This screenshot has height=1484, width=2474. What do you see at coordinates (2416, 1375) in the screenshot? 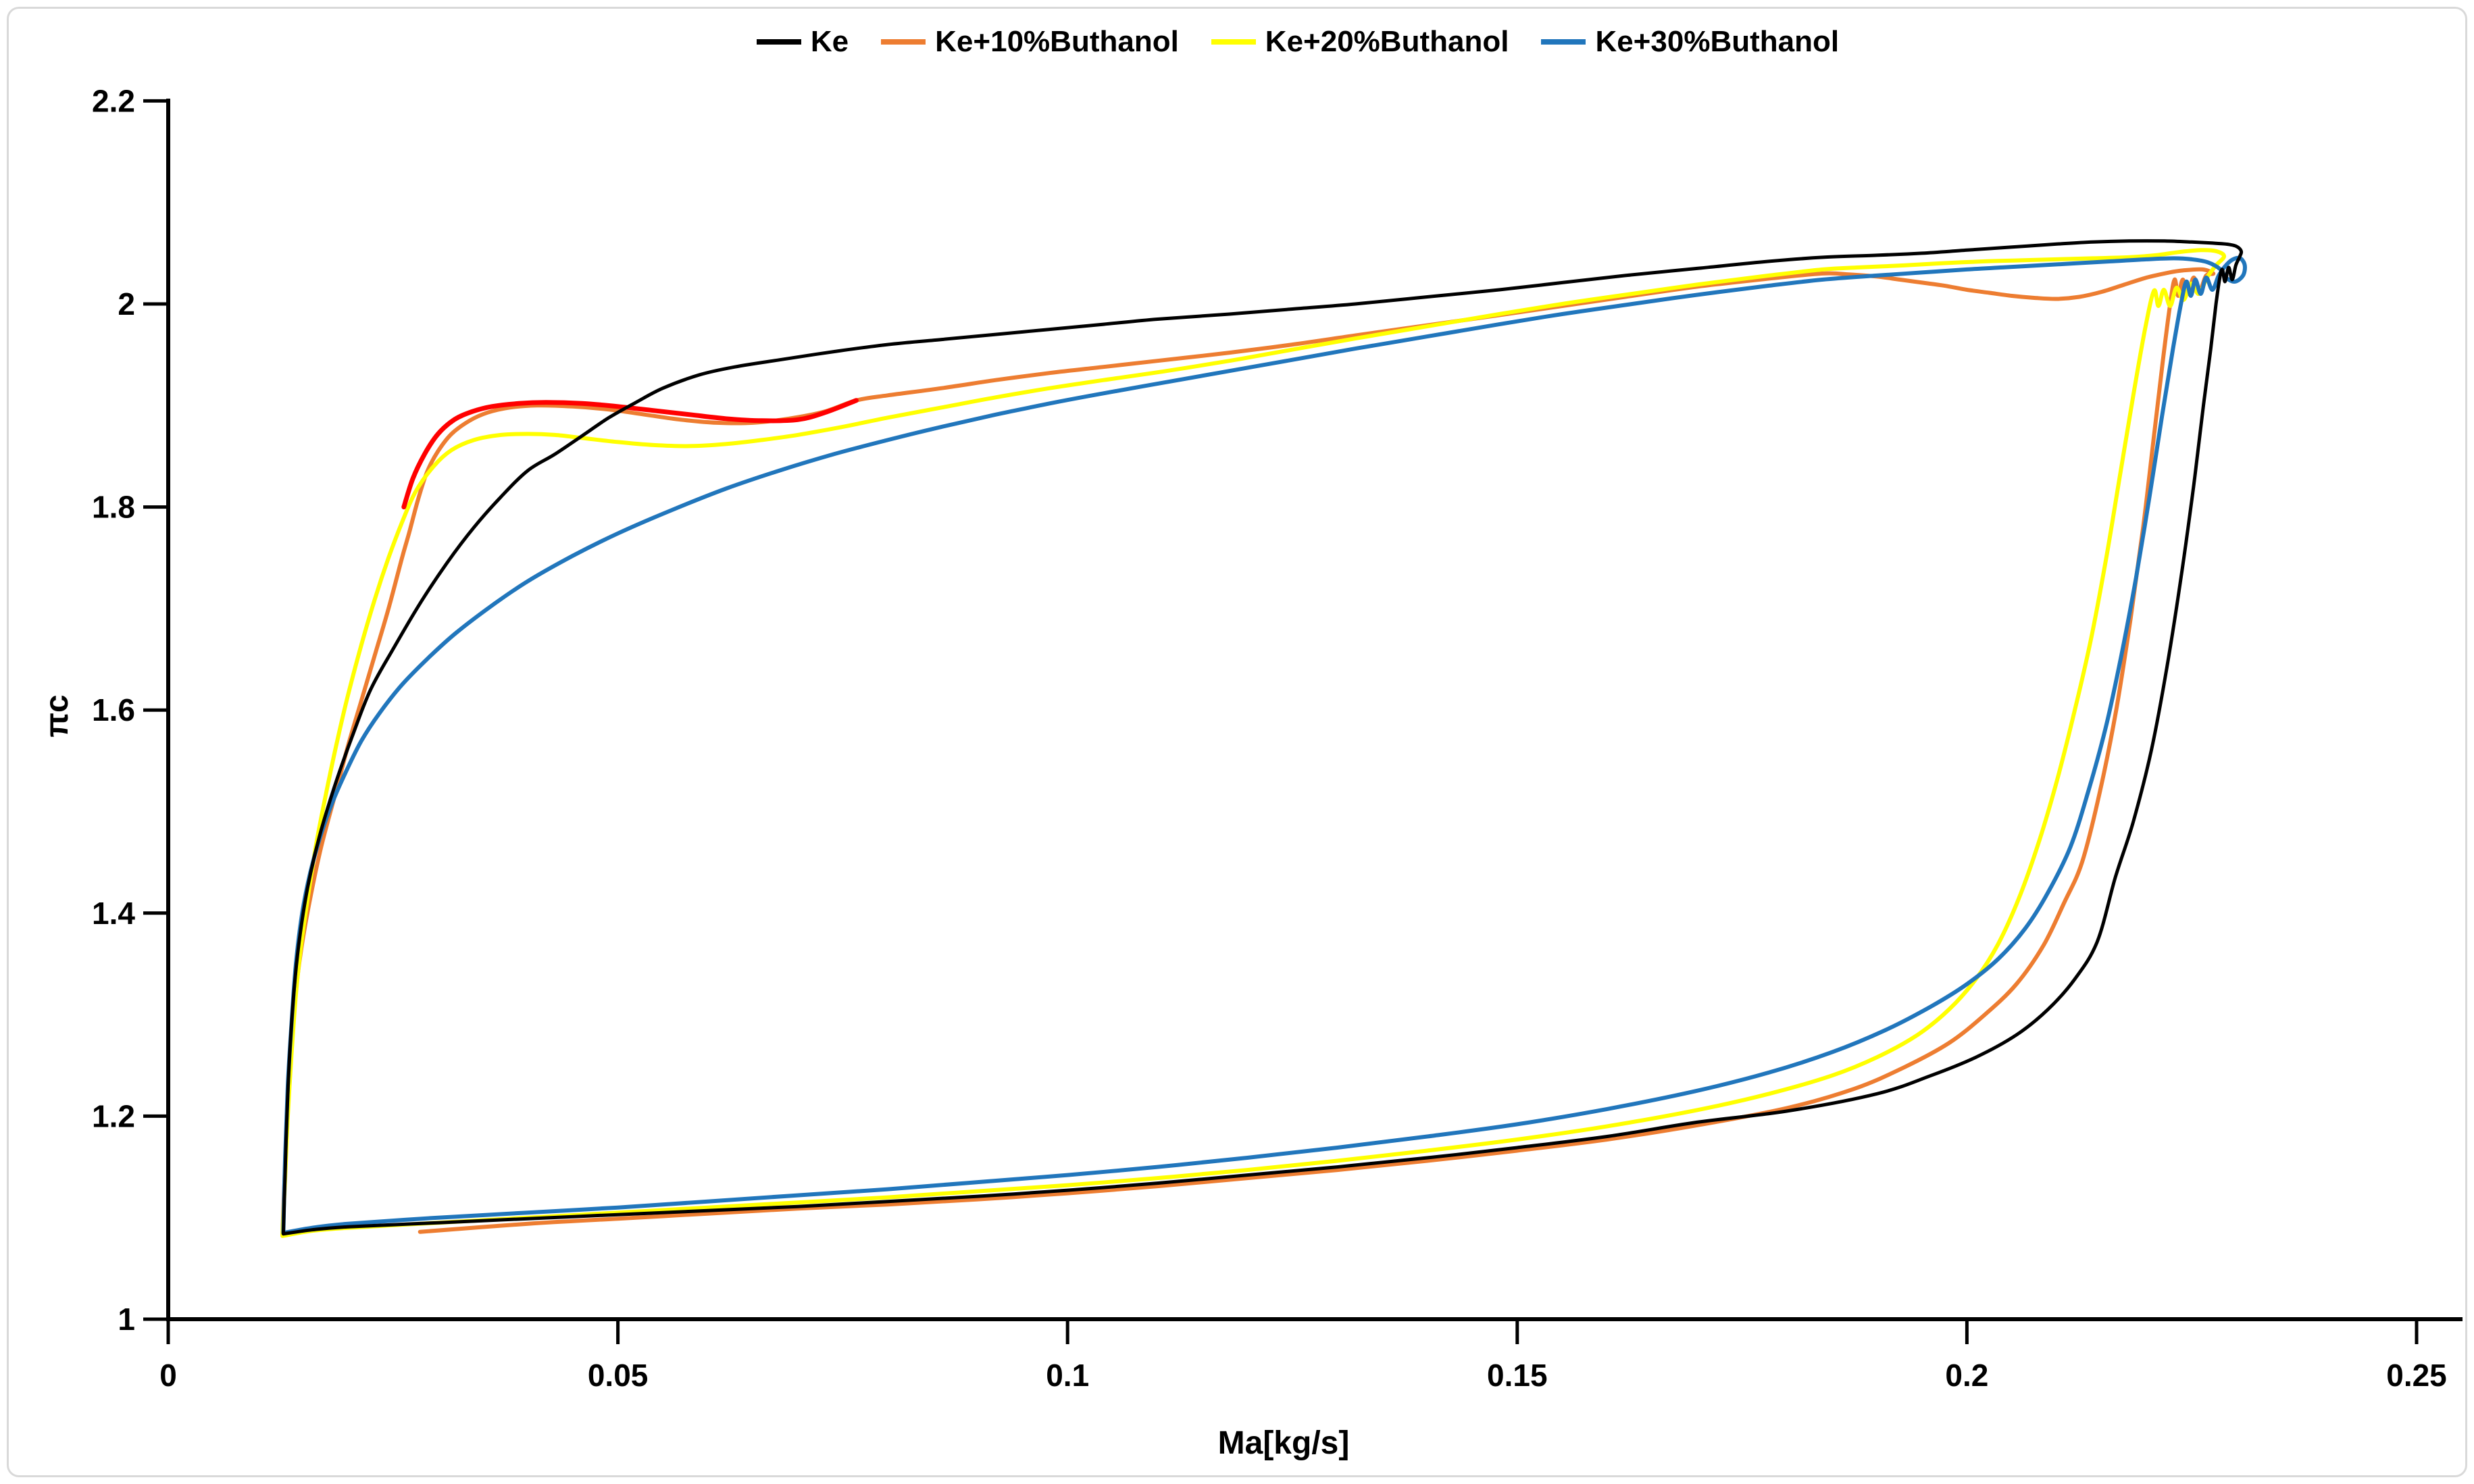
I see `x-tick-label: 0.25` at bounding box center [2416, 1375].